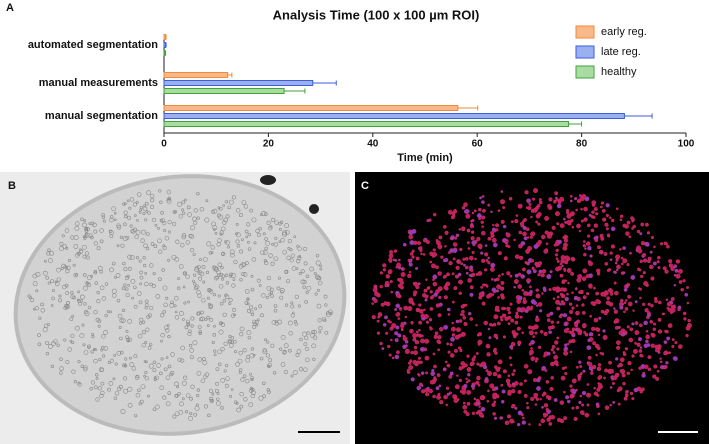 This screenshot has width=709, height=444. I want to click on y-tick-label: manual measurements, so click(98, 83).